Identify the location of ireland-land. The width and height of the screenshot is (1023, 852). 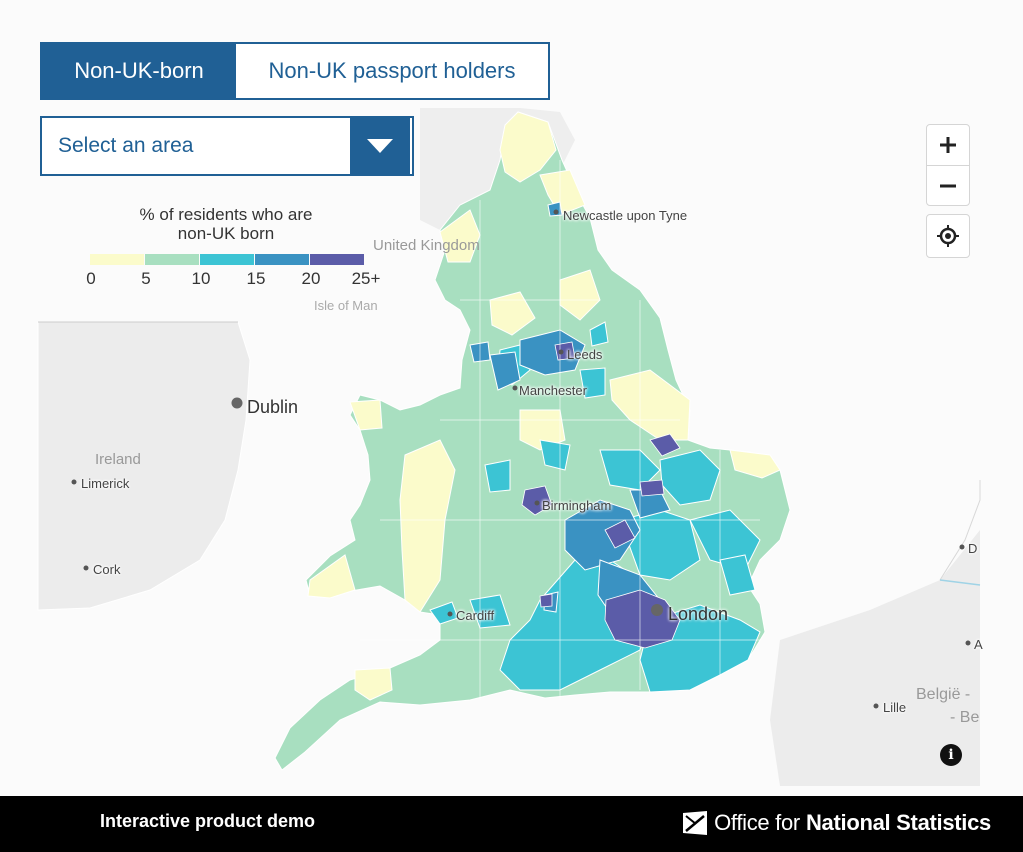
(144, 466).